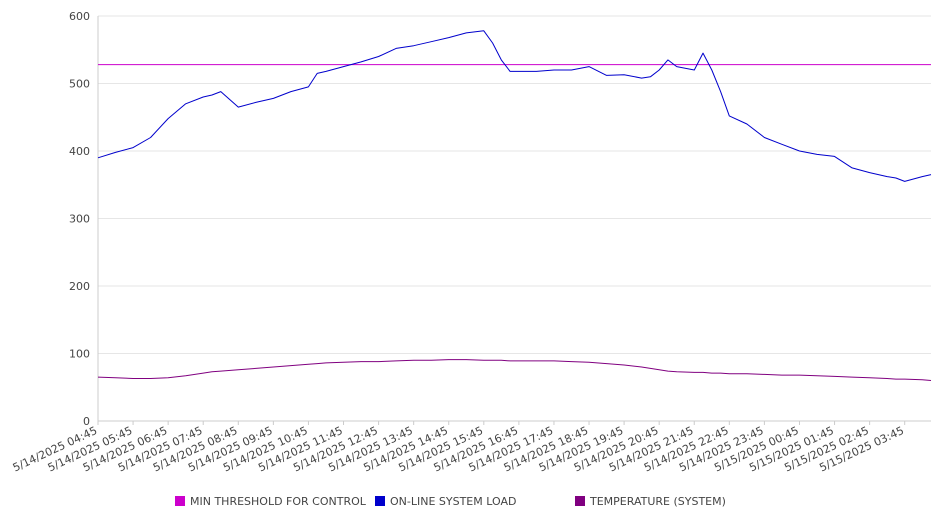  I want to click on y-tick-label: 500, so click(79, 84).